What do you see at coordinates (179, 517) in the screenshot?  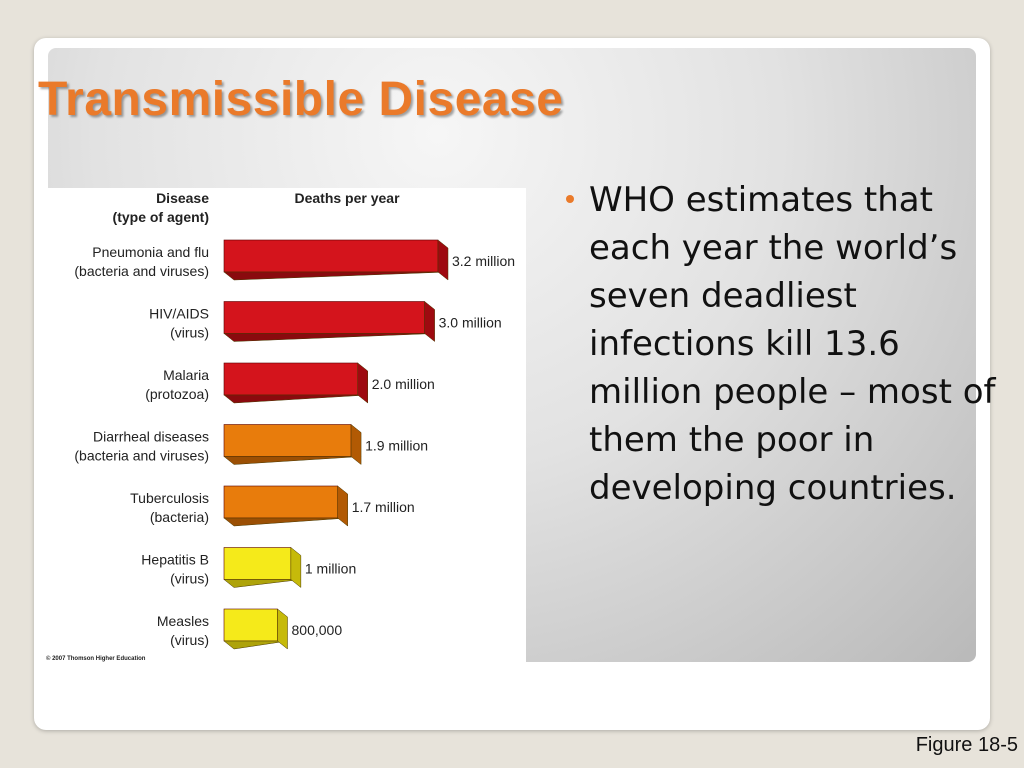 I see `category-agent-label: (bacteria)` at bounding box center [179, 517].